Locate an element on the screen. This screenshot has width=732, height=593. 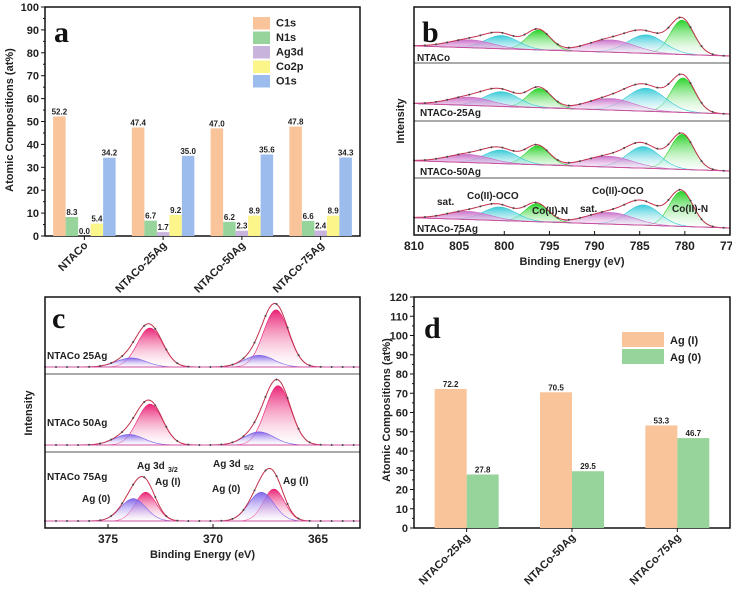
fit-component is located at coordinates (202, 415).